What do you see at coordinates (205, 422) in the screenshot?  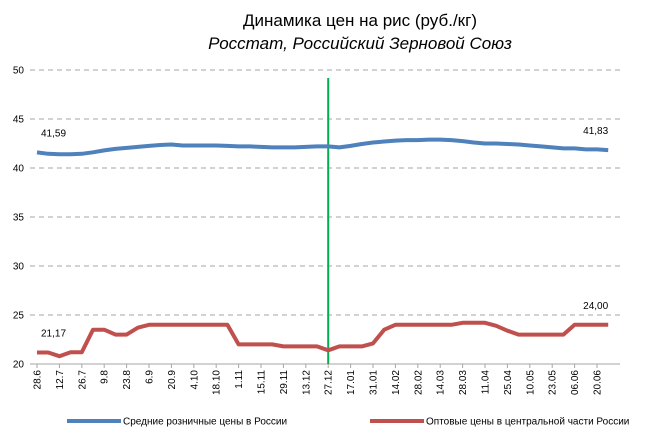 I see `legend-label: Средние розничные цены в России` at bounding box center [205, 422].